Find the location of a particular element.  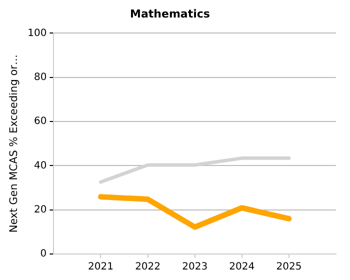

x-tick-label: 2022 is located at coordinates (148, 267).